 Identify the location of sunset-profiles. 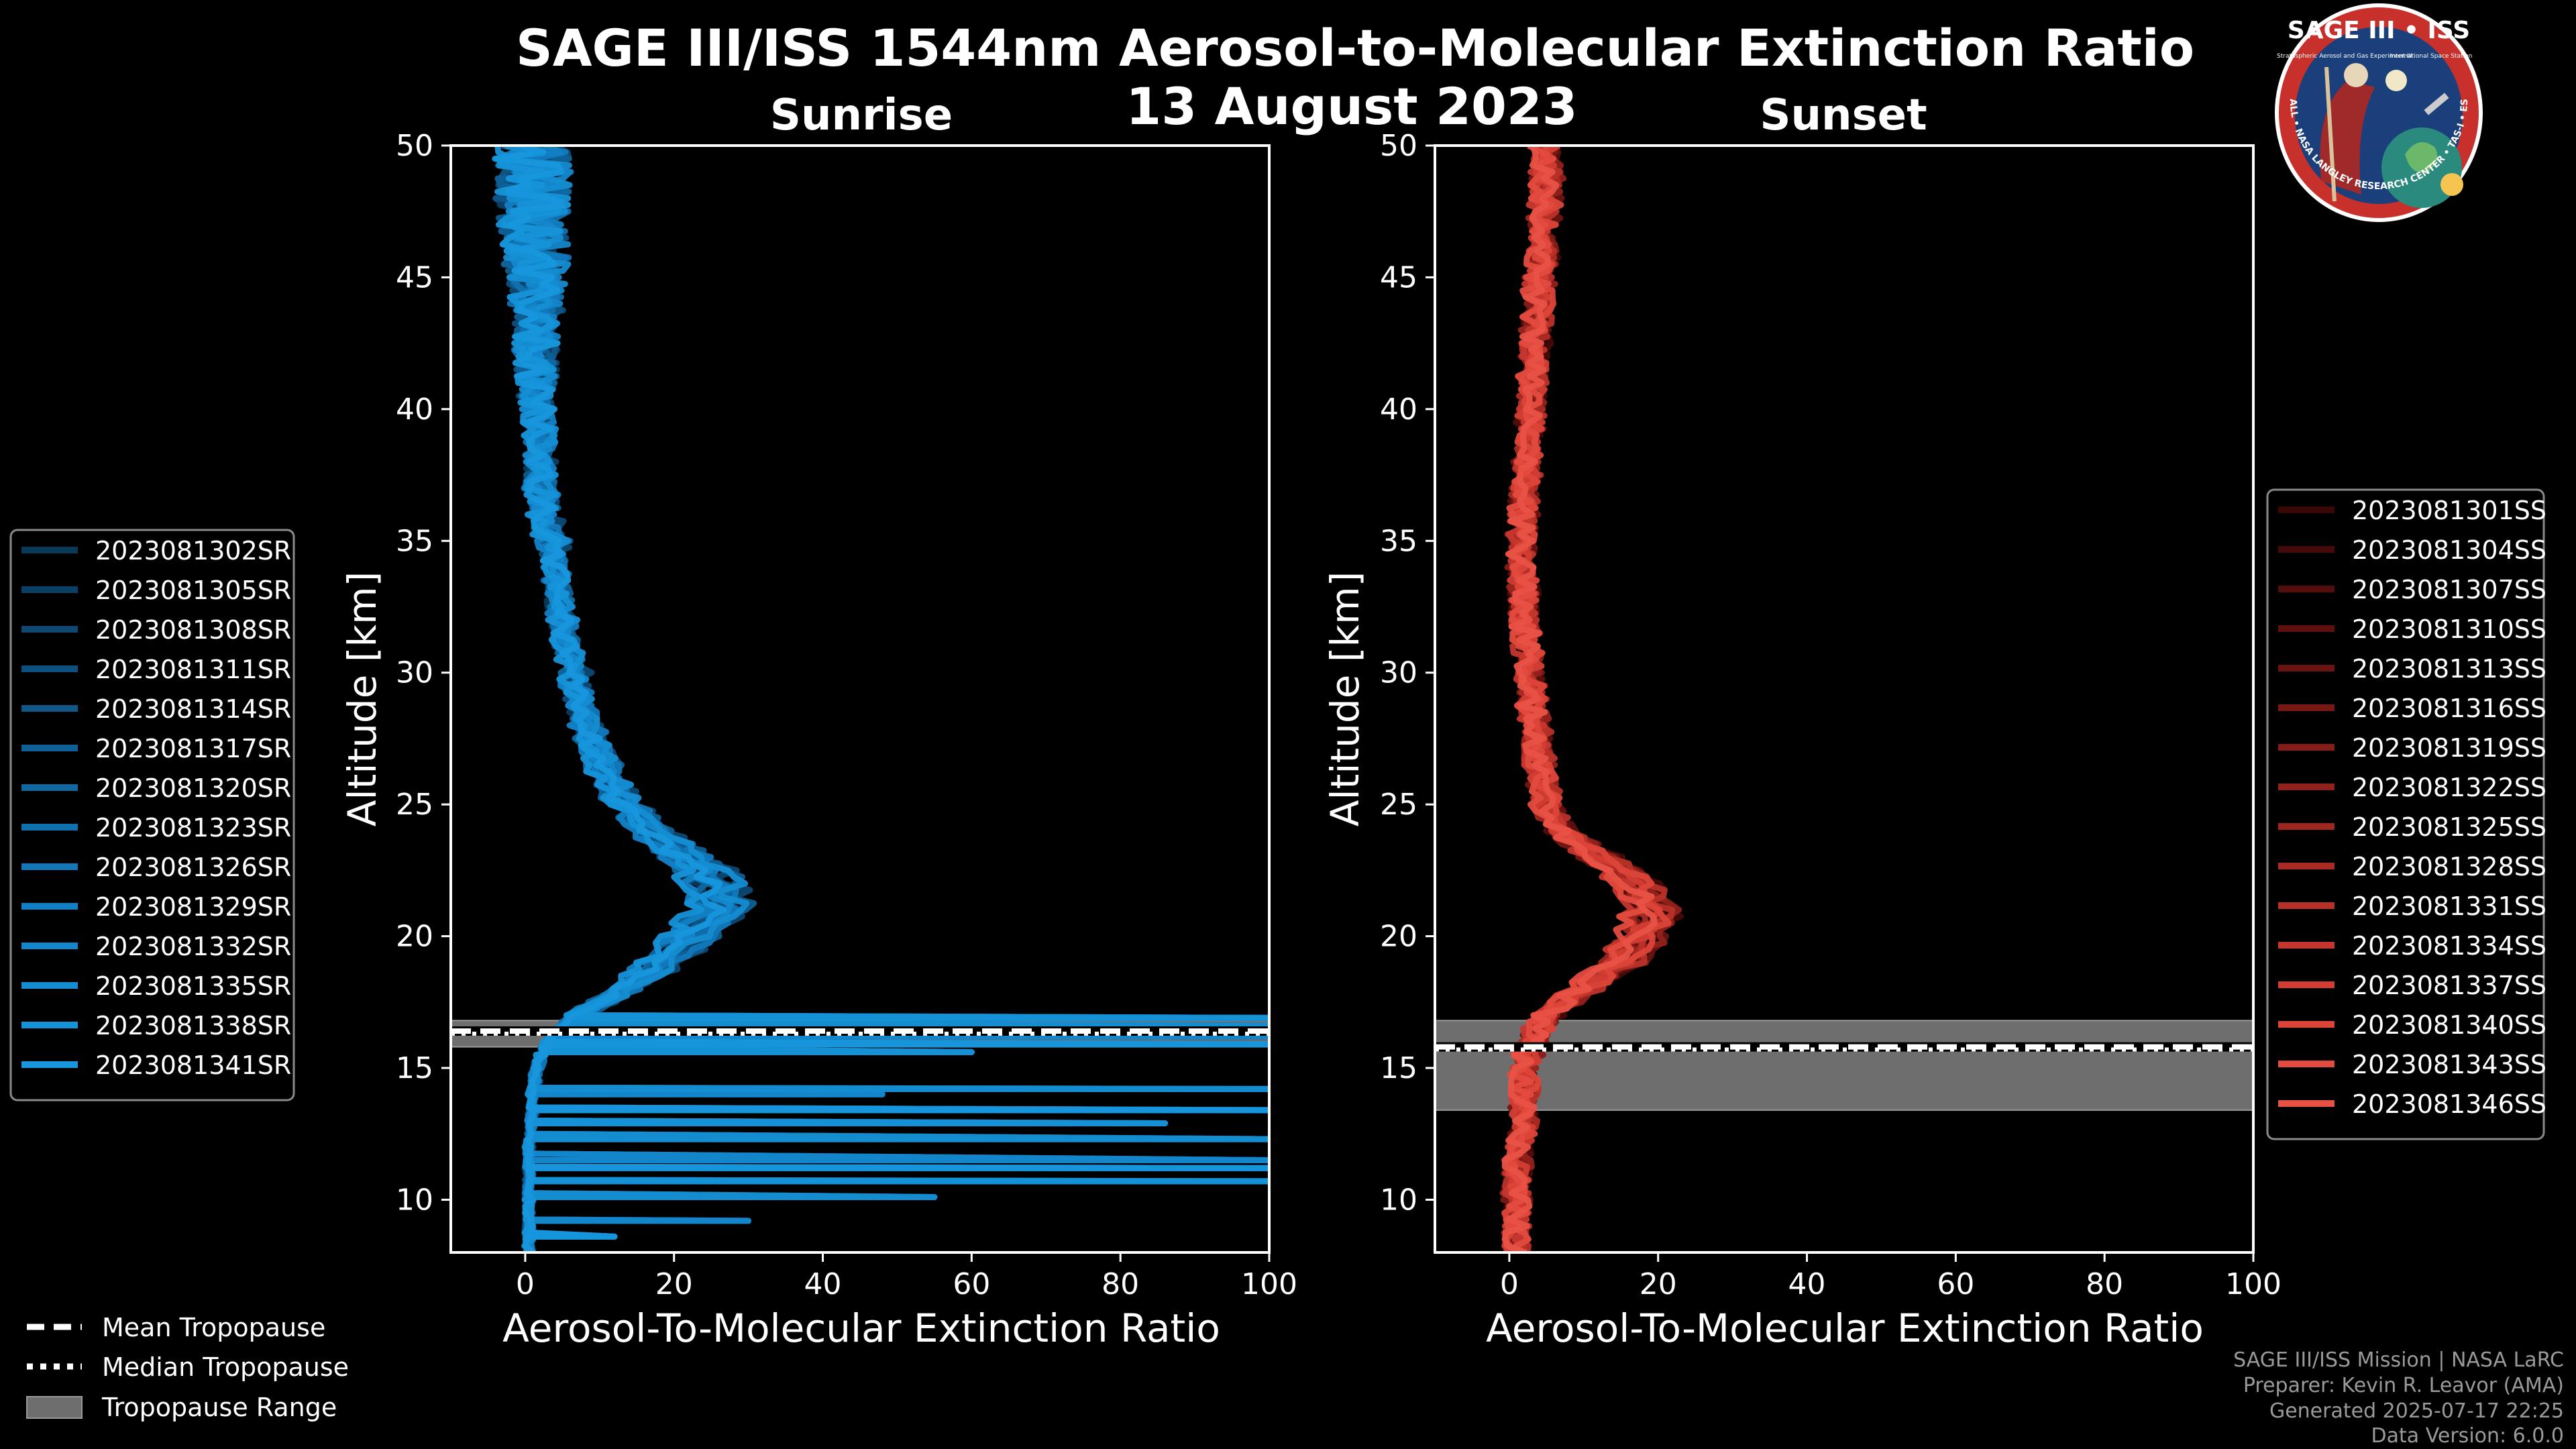
(1591, 699).